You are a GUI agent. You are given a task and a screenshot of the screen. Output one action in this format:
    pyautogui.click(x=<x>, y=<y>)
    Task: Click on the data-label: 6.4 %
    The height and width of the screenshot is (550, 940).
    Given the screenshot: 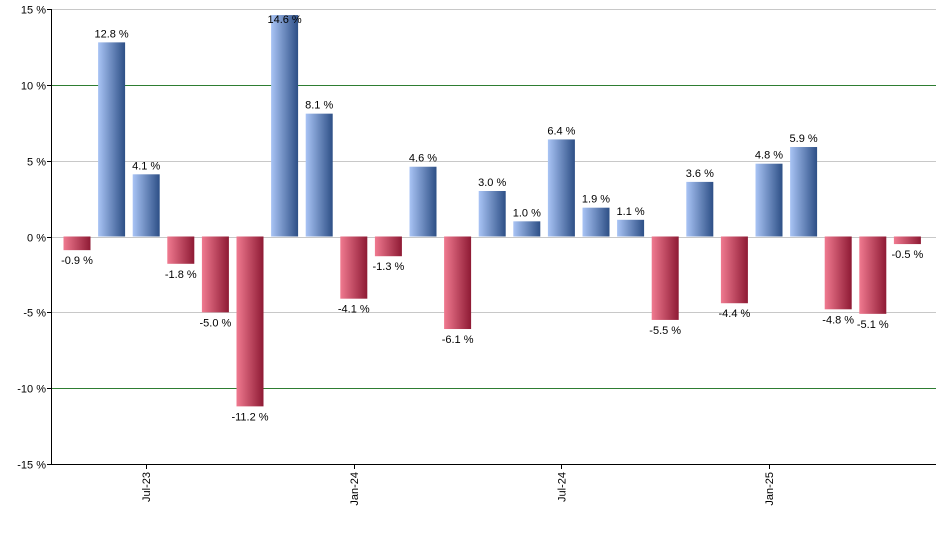 What is the action you would take?
    pyautogui.click(x=561, y=131)
    